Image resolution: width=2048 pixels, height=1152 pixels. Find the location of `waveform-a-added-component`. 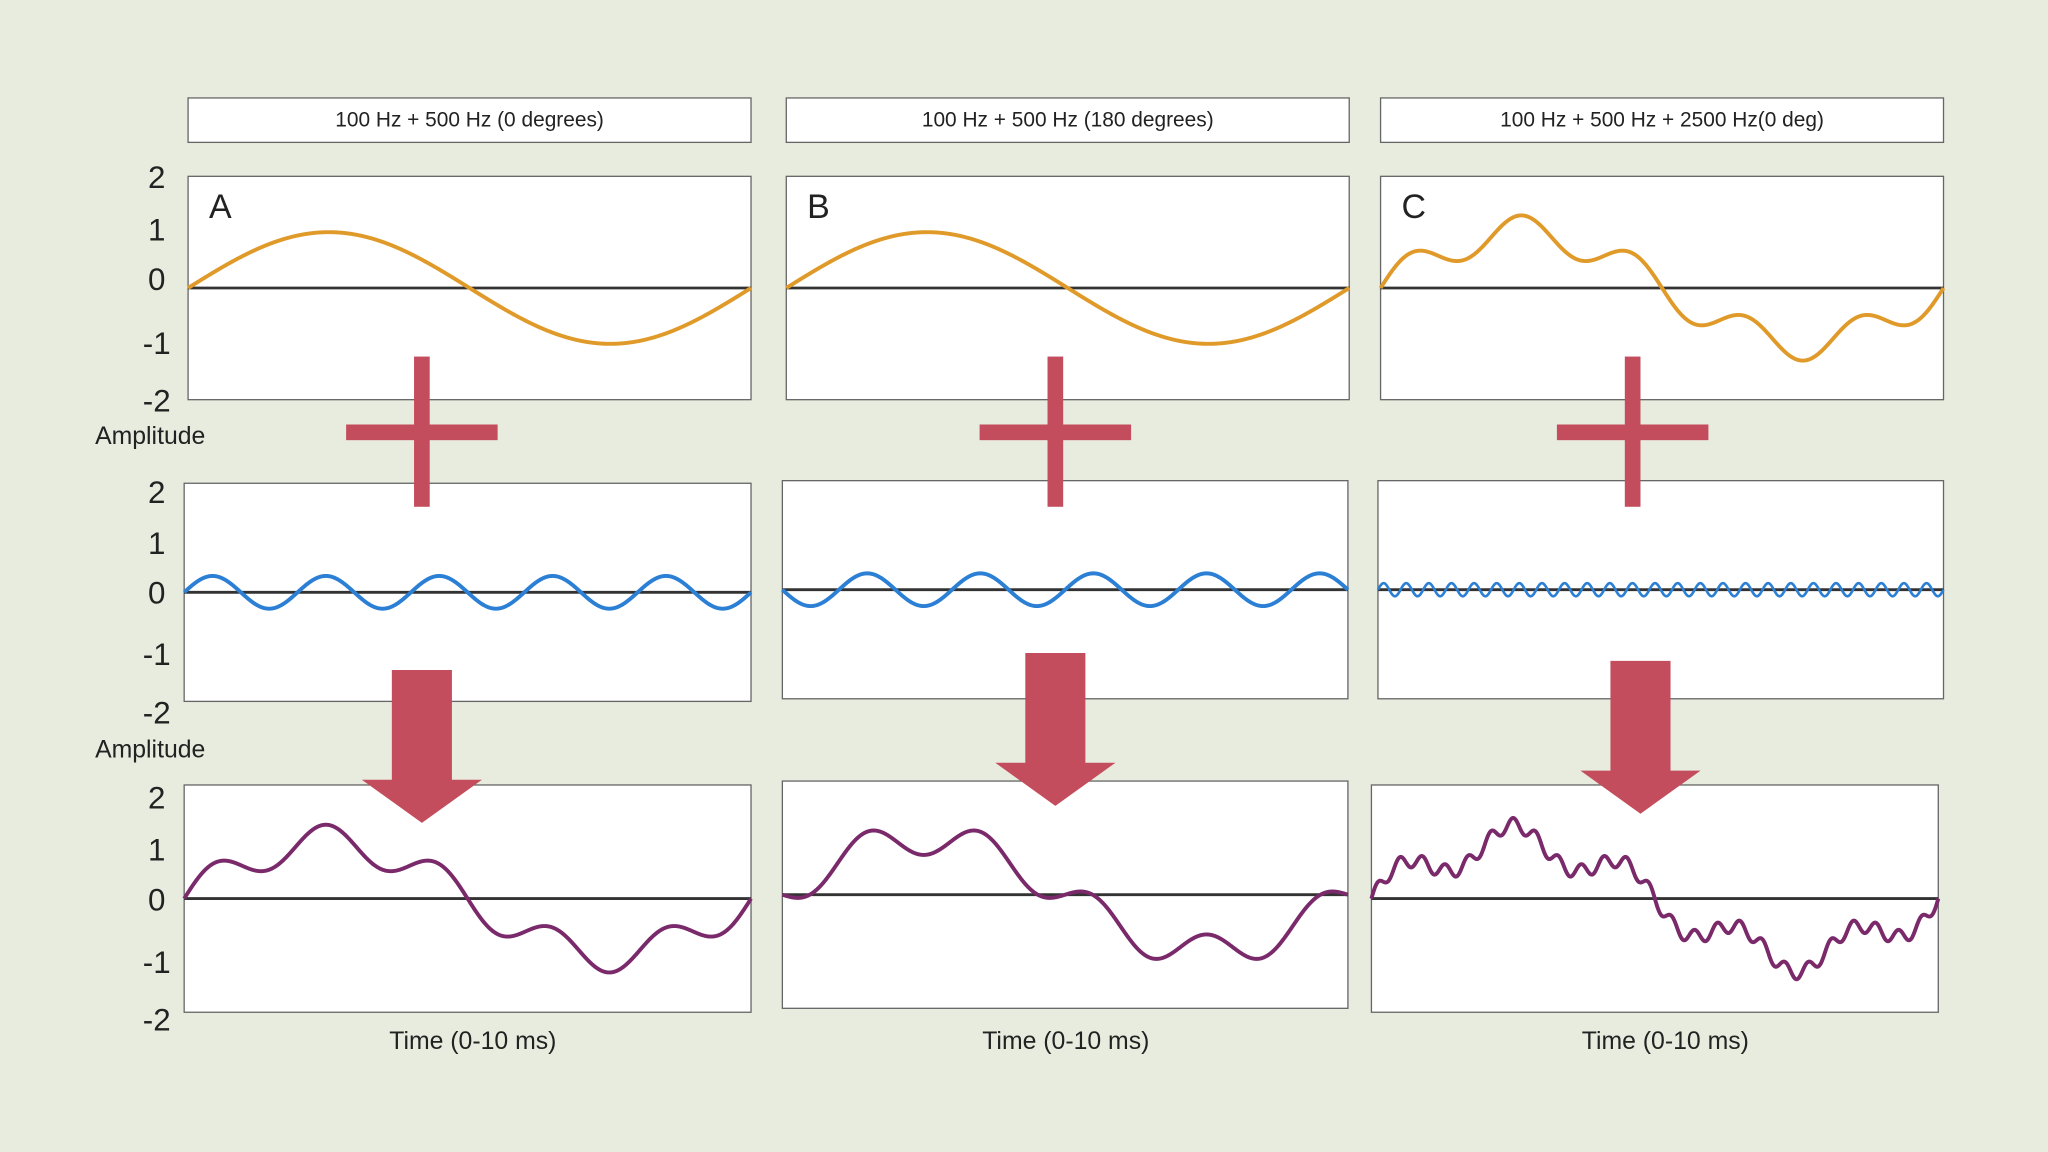

waveform-a-added-component is located at coordinates (467, 592).